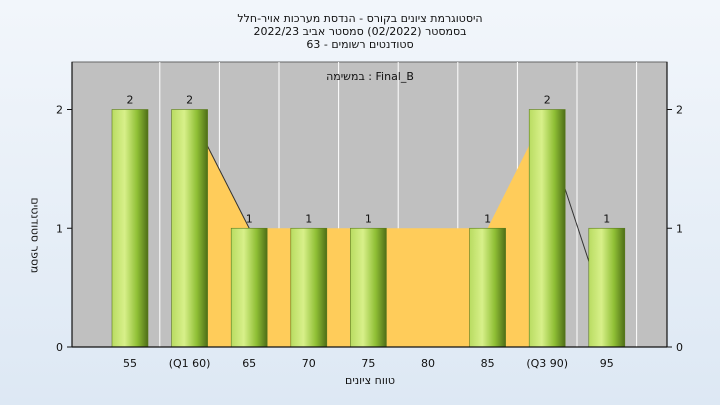 This screenshot has width=720, height=405. Describe the element at coordinates (370, 76) in the screenshot. I see `task-label: במשימה : Final_B` at that location.